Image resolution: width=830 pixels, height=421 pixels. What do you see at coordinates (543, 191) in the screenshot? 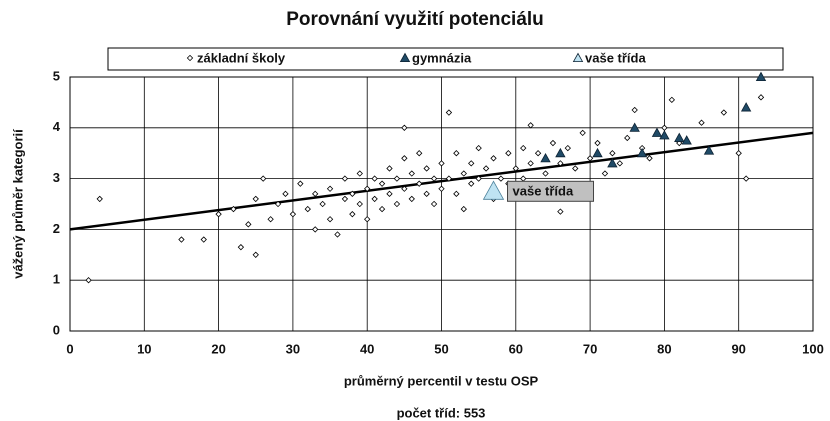
I see `annotation: vaše třída` at bounding box center [543, 191].